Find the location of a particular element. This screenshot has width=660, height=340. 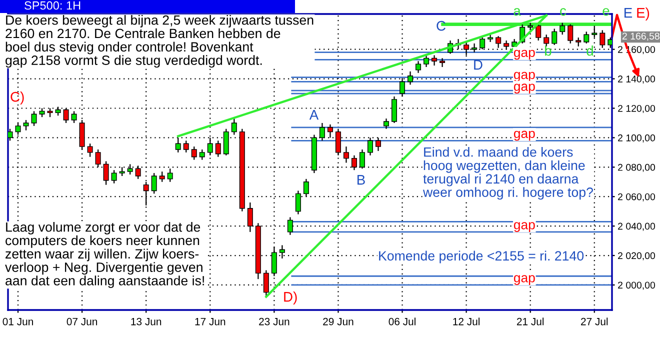

annotation: D) is located at coordinates (290, 298).